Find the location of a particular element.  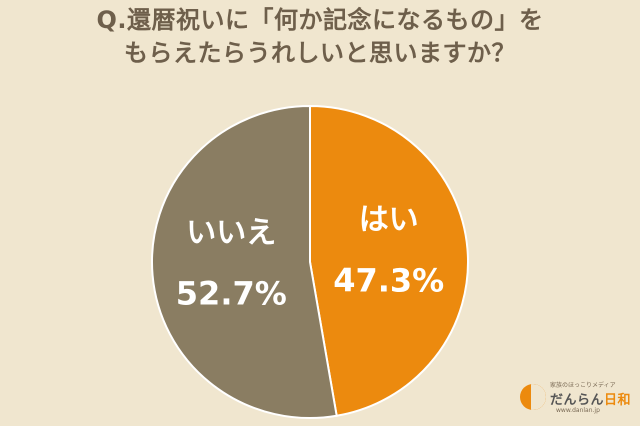

site-logo: 家族のほっこりメディア だんらん日和 www.danlan.jp is located at coordinates (575, 398).